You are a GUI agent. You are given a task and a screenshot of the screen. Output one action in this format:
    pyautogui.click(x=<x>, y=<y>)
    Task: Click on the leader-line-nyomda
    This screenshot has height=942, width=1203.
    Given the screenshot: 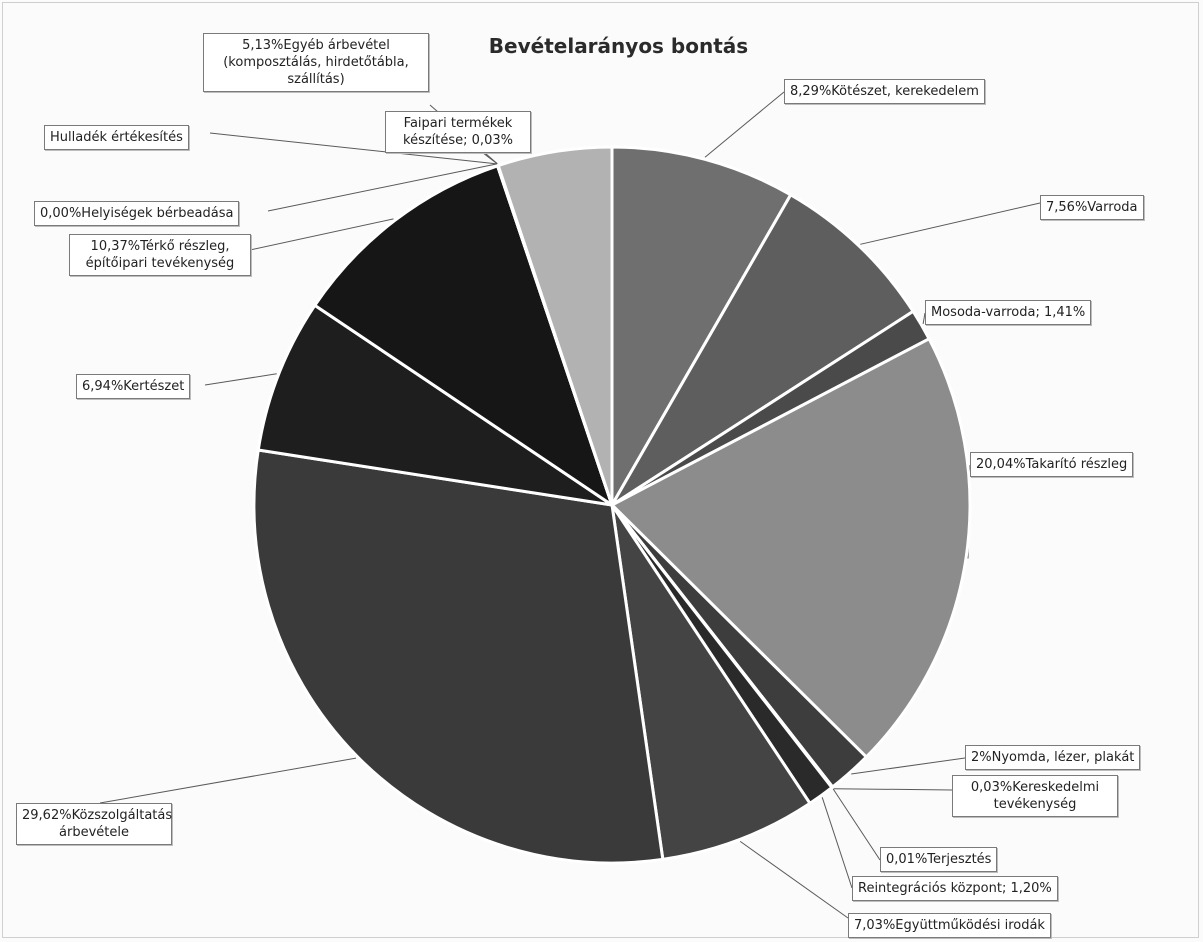 What is the action you would take?
    pyautogui.click(x=908, y=766)
    